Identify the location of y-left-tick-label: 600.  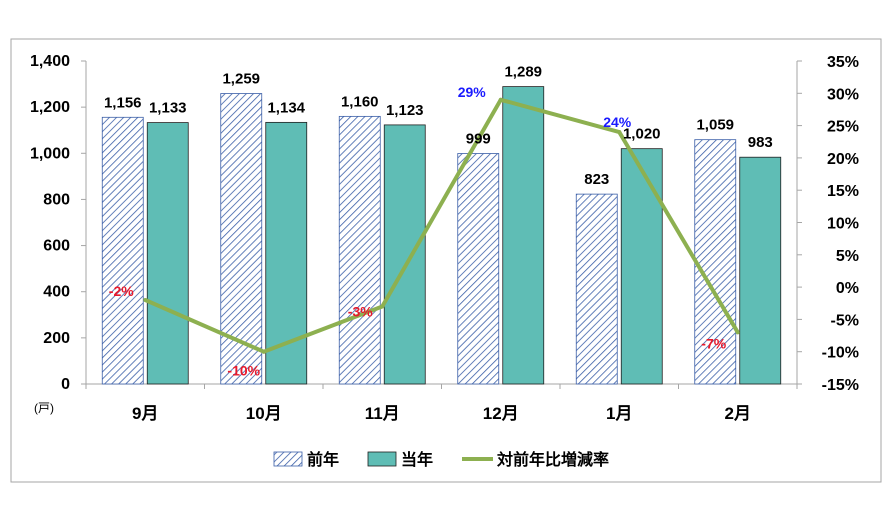
(56, 246).